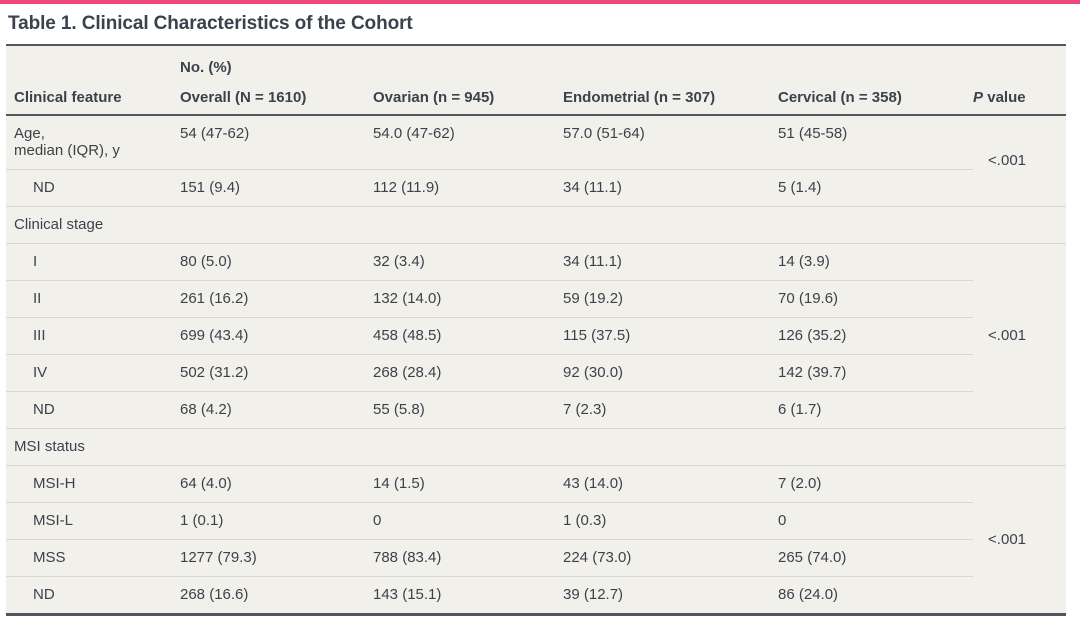 The width and height of the screenshot is (1080, 631). Describe the element at coordinates (670, 373) in the screenshot. I see `cell-value: 92 (30.0)` at that location.